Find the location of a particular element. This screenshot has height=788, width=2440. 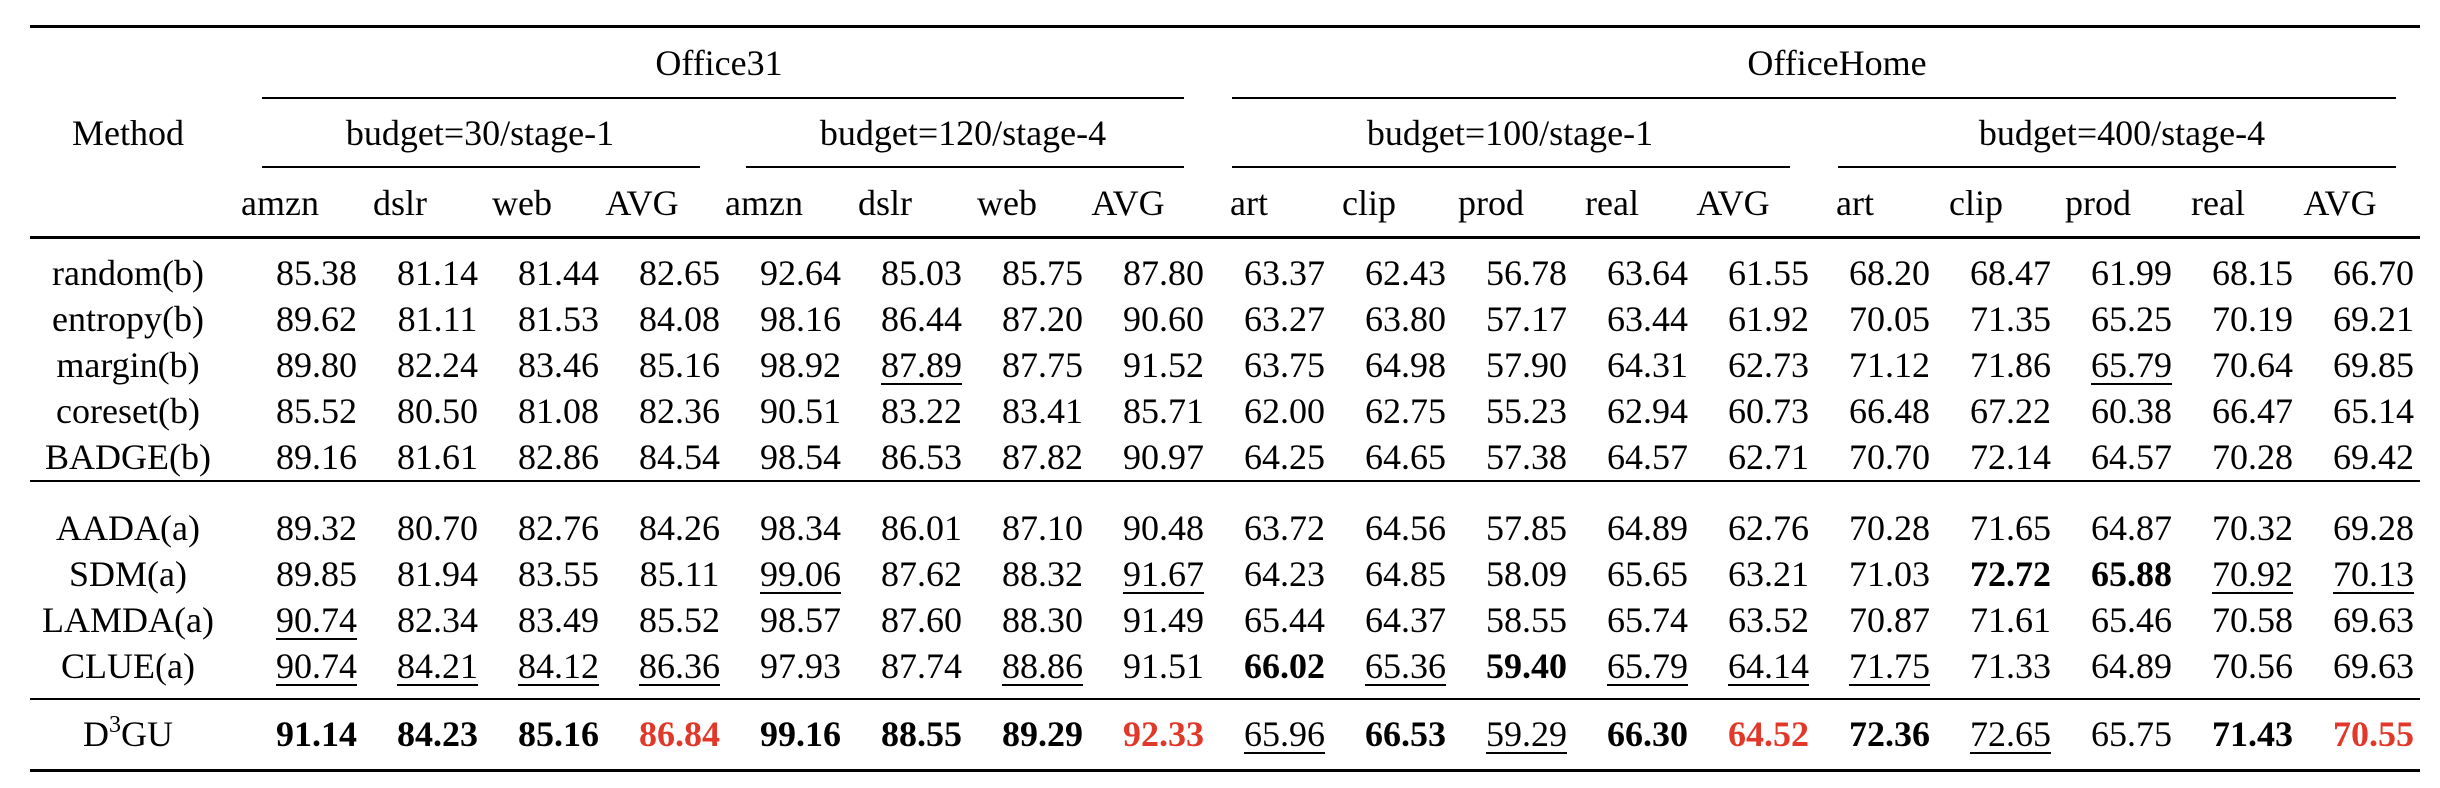

cell-value: 62.76 is located at coordinates (1768, 528).